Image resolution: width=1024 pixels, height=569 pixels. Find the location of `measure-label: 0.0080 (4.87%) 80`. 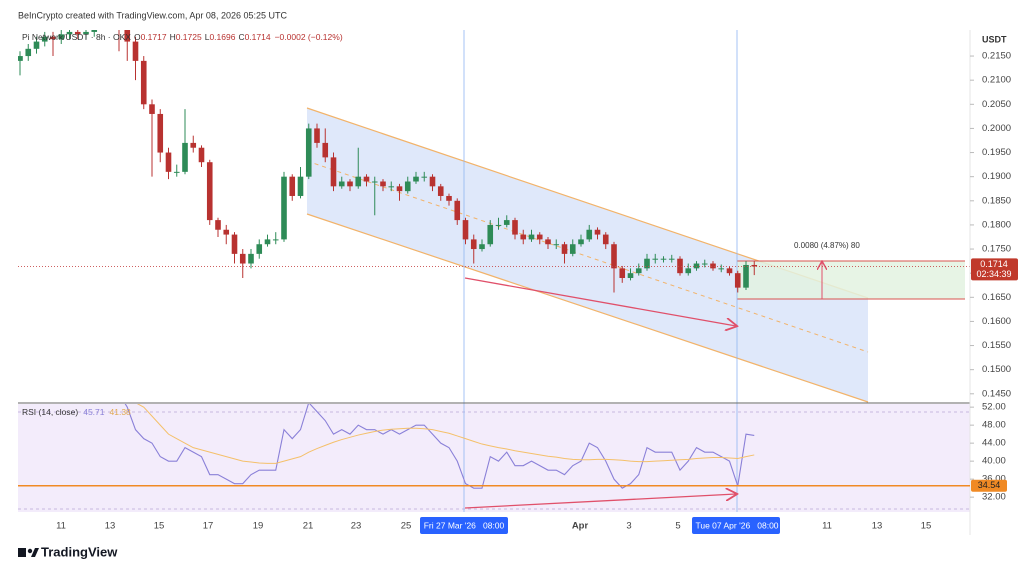

measure-label: 0.0080 (4.87%) 80 is located at coordinates (827, 245).